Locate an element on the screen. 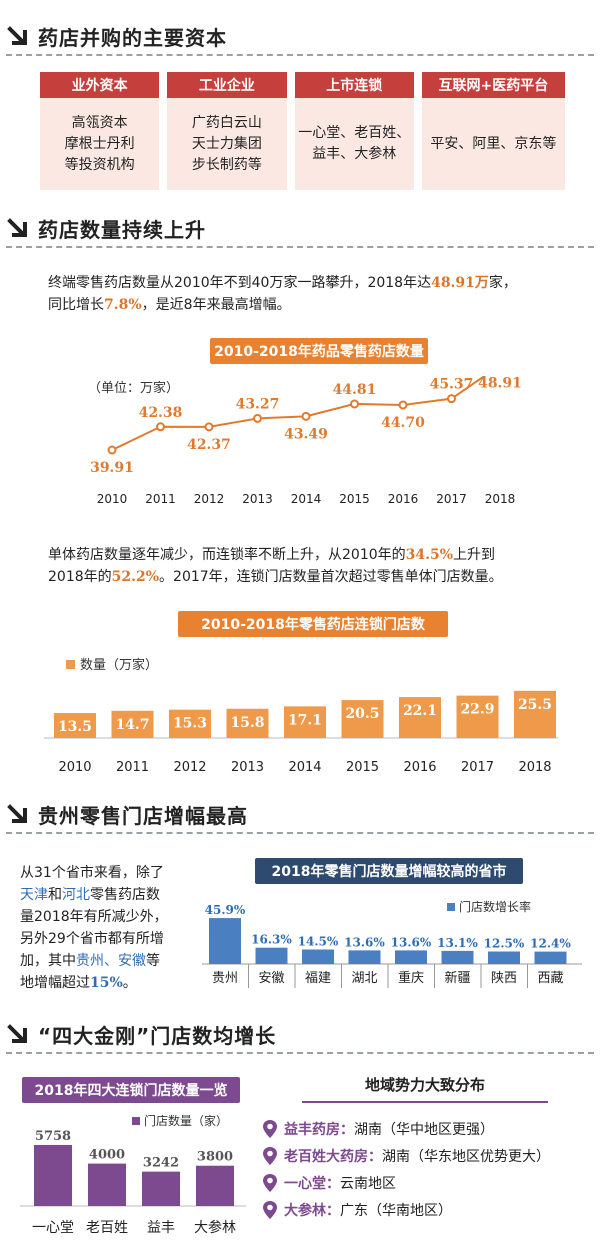 This screenshot has width=600, height=1242. data-label: 22.1 is located at coordinates (420, 711).